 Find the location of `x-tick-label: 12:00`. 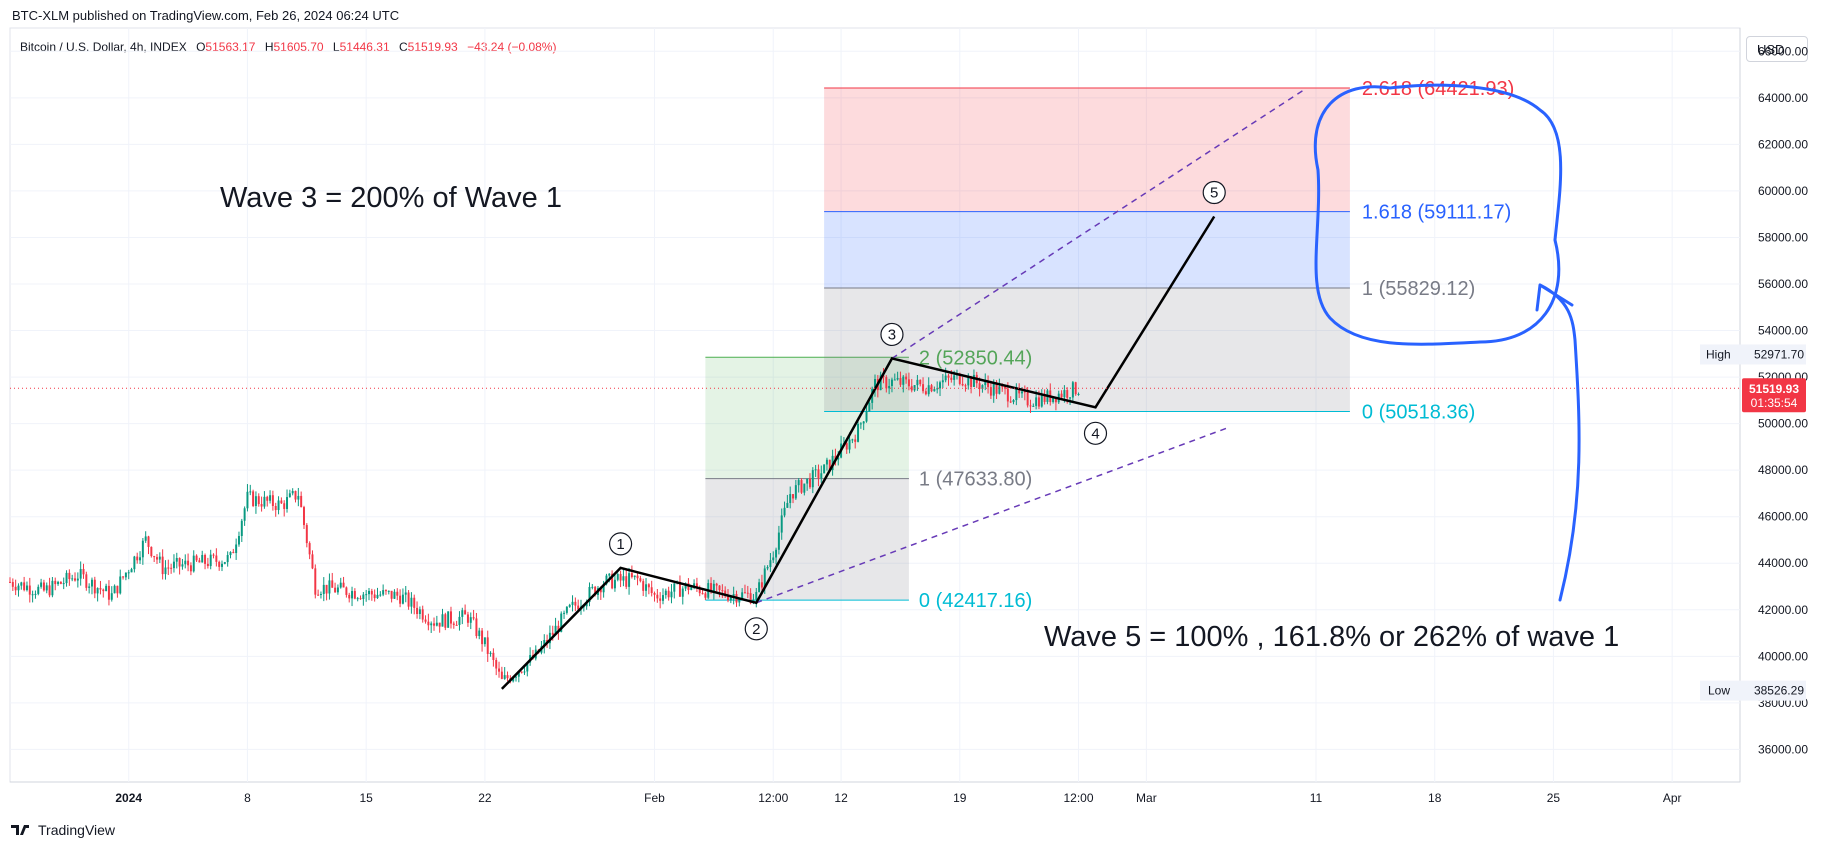

x-tick-label: 12:00 is located at coordinates (1079, 798).